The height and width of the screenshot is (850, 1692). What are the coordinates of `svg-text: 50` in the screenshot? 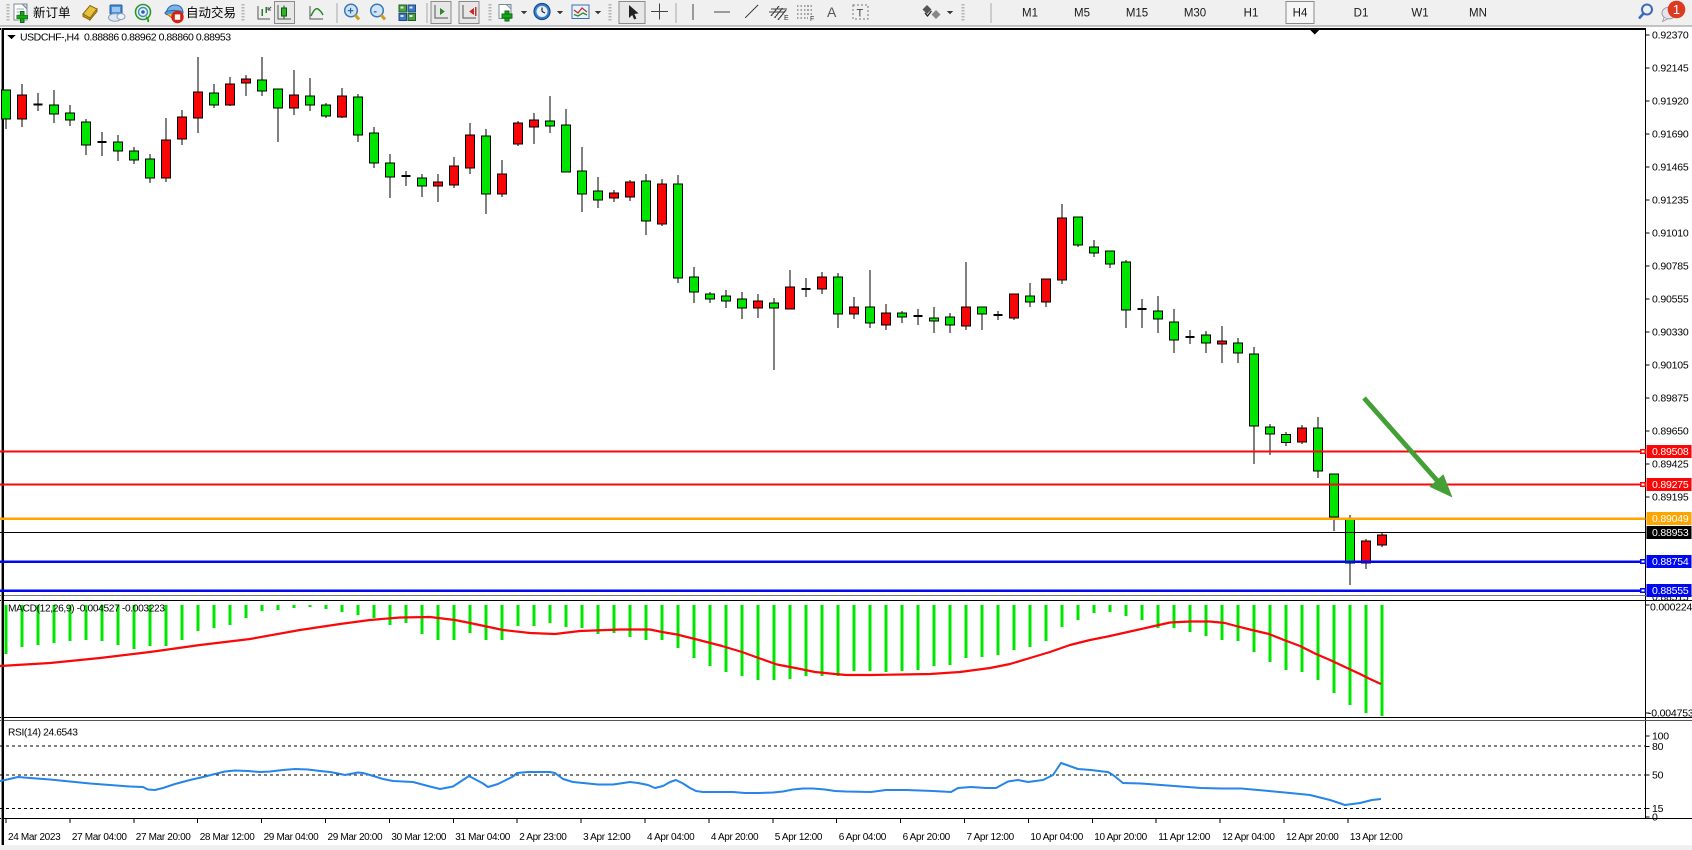 It's located at (1658, 776).